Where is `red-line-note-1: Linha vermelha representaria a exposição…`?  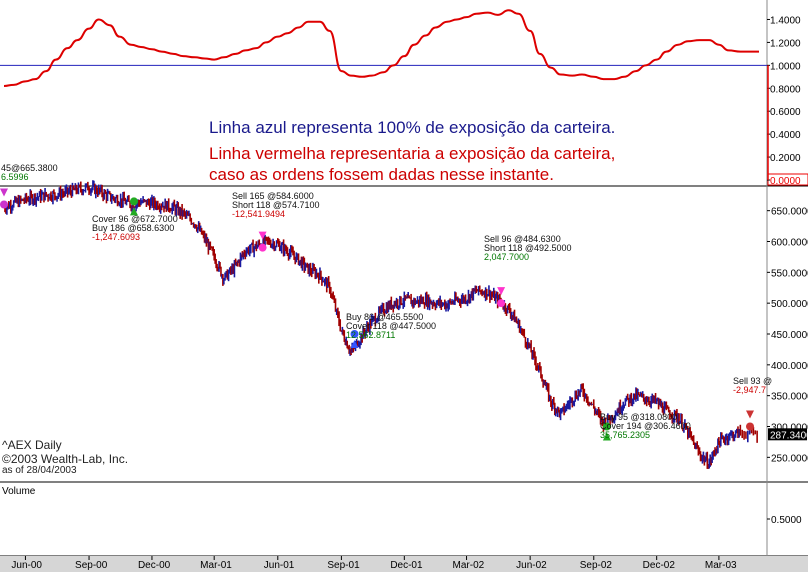 red-line-note-1: Linha vermelha representaria a exposição… is located at coordinates (412, 153).